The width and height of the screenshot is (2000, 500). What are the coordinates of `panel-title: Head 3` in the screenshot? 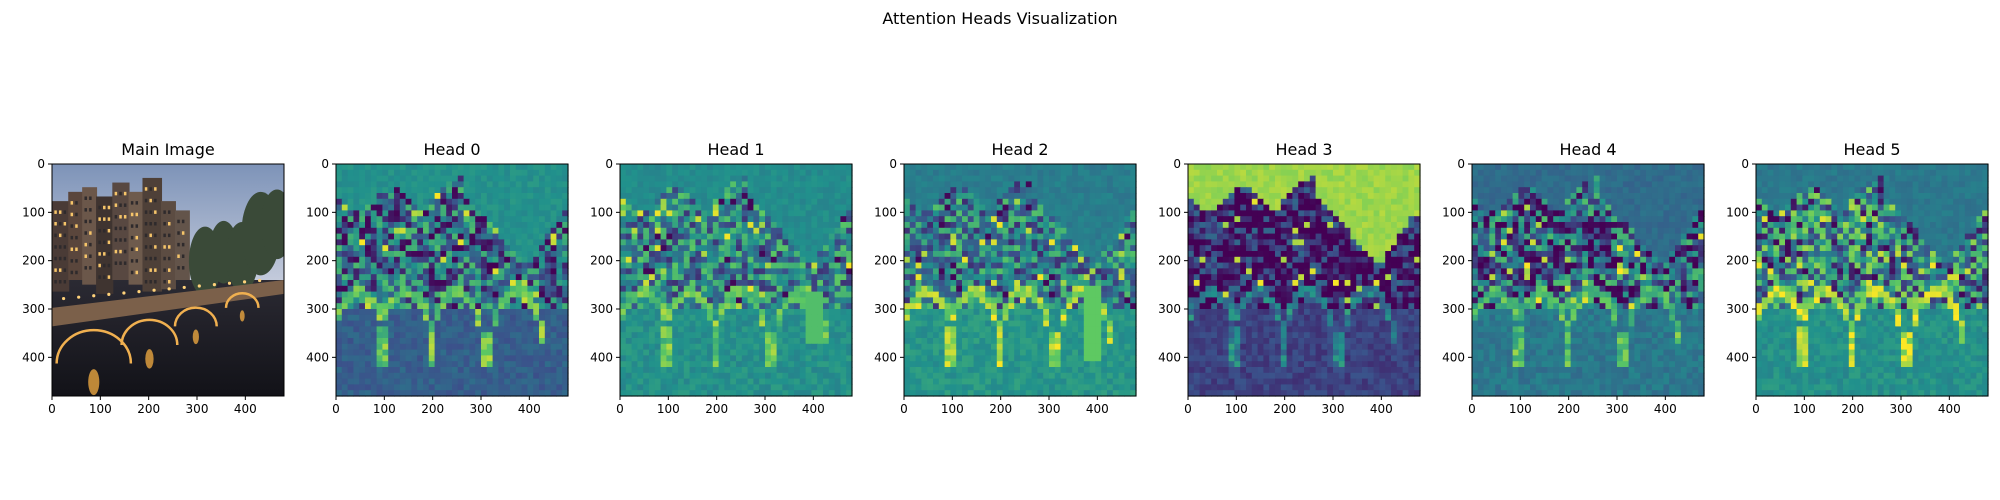 It's located at (1303, 149).